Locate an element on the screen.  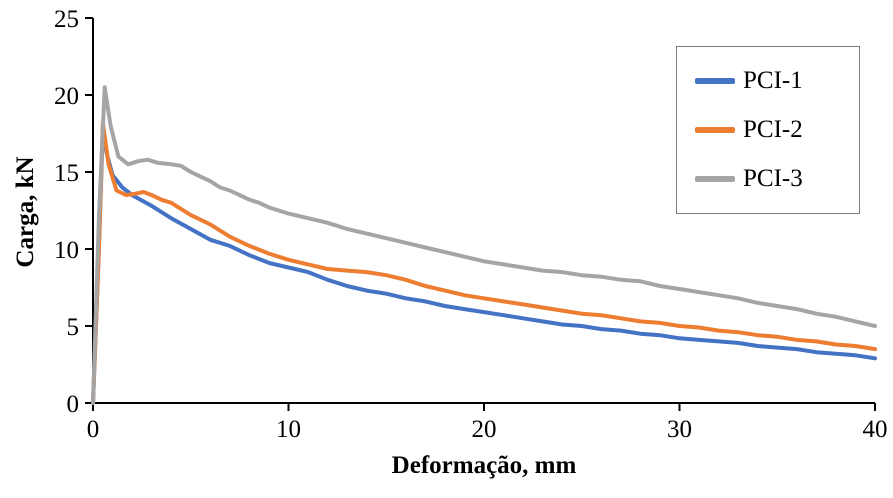
y-tick-label: 0 is located at coordinates (73, 404).